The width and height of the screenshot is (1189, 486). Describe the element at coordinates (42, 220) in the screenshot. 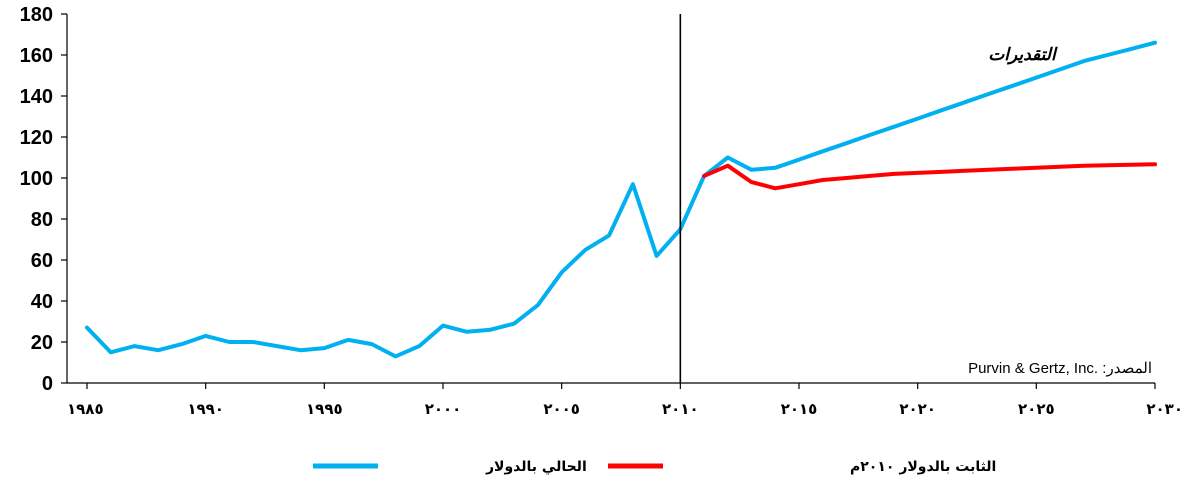

I see `y-tick-label: 80` at that location.